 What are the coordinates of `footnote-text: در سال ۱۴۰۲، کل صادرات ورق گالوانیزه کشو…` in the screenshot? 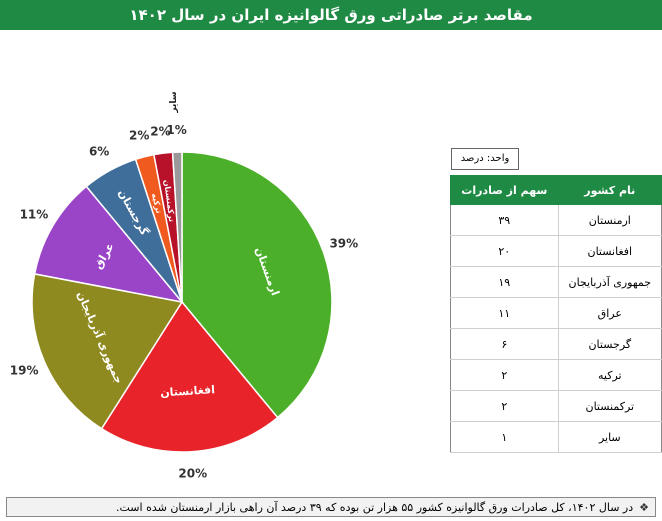 It's located at (375, 507).